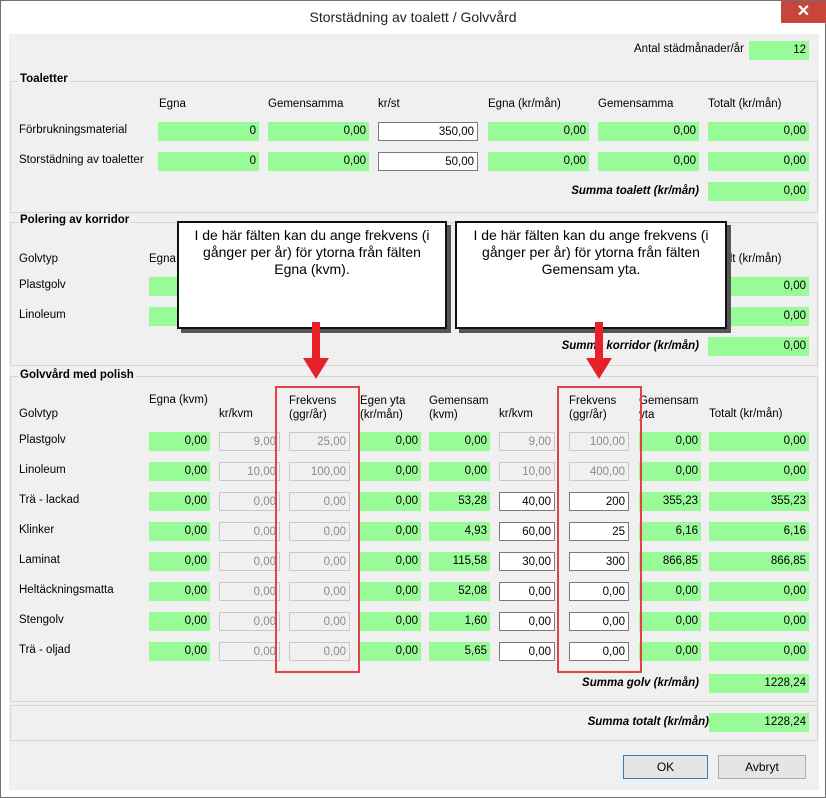 The image size is (826, 798). I want to click on gem-kvm-field: 5,65, so click(459, 651).